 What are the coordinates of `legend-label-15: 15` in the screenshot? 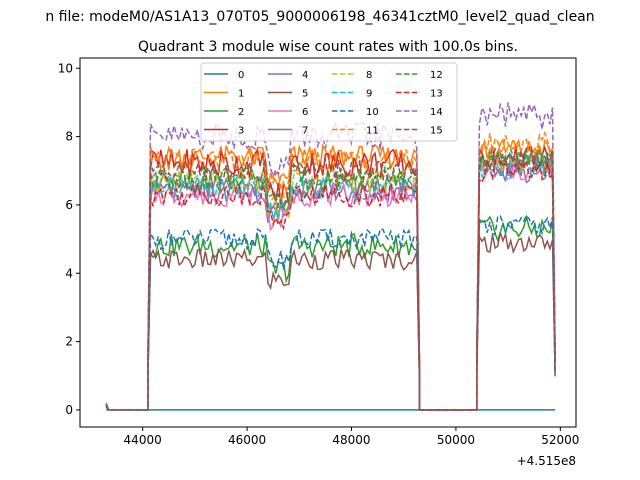 It's located at (436, 131).